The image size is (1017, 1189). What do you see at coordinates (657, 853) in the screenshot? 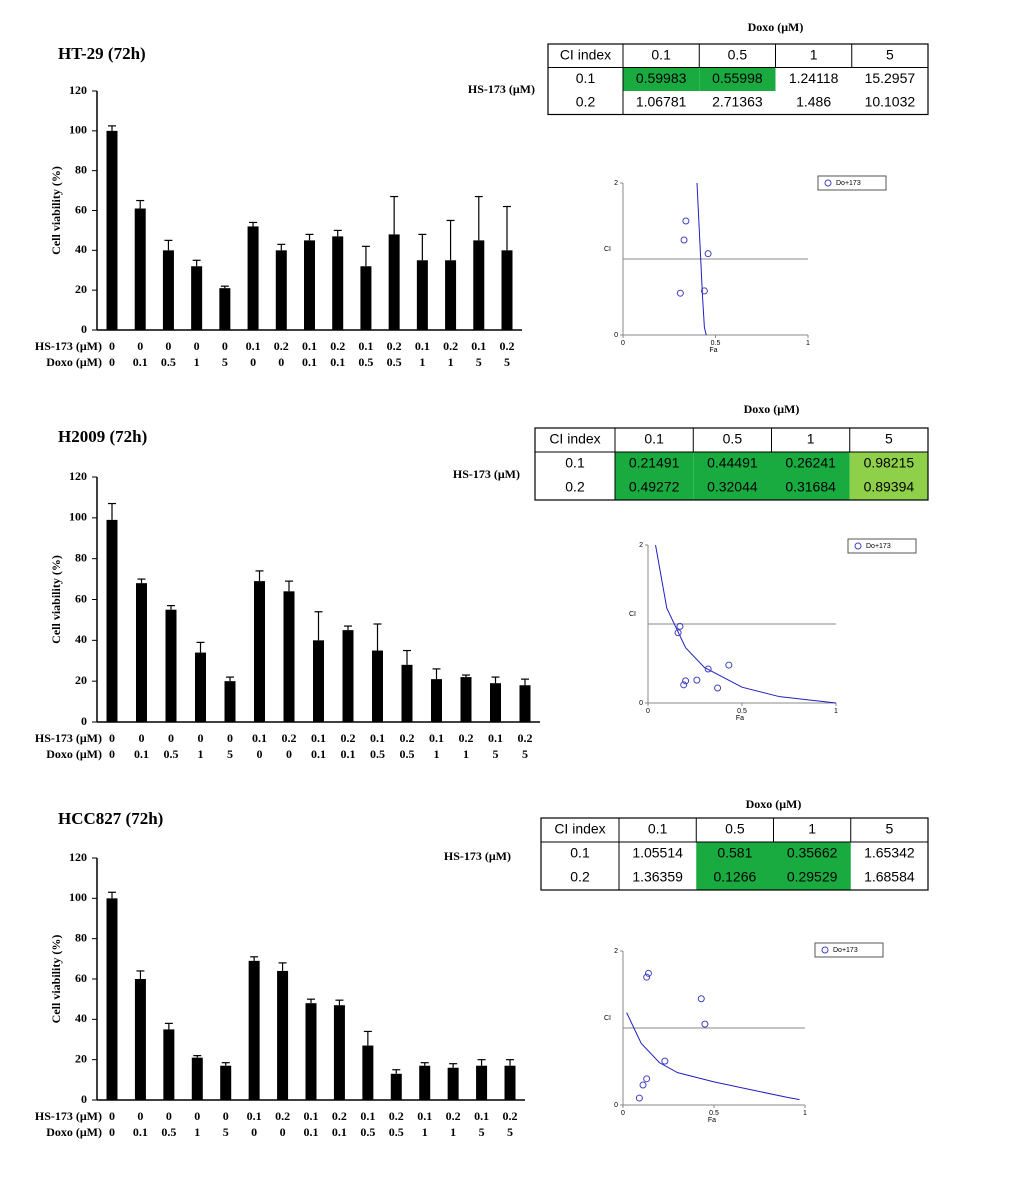
I see `table-cell: 1.05514` at bounding box center [657, 853].